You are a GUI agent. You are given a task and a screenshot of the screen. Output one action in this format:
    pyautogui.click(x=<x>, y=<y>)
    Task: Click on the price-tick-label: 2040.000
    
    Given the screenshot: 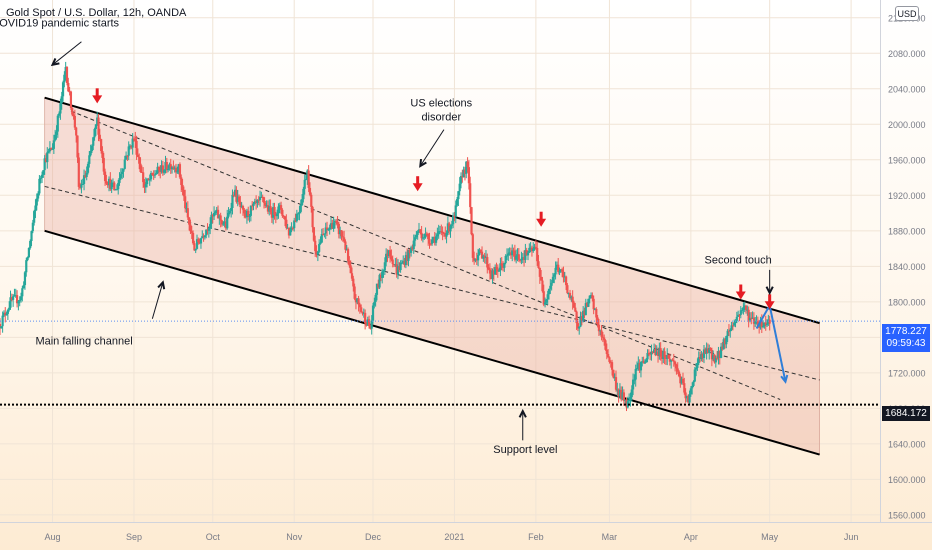 What is the action you would take?
    pyautogui.click(x=907, y=89)
    